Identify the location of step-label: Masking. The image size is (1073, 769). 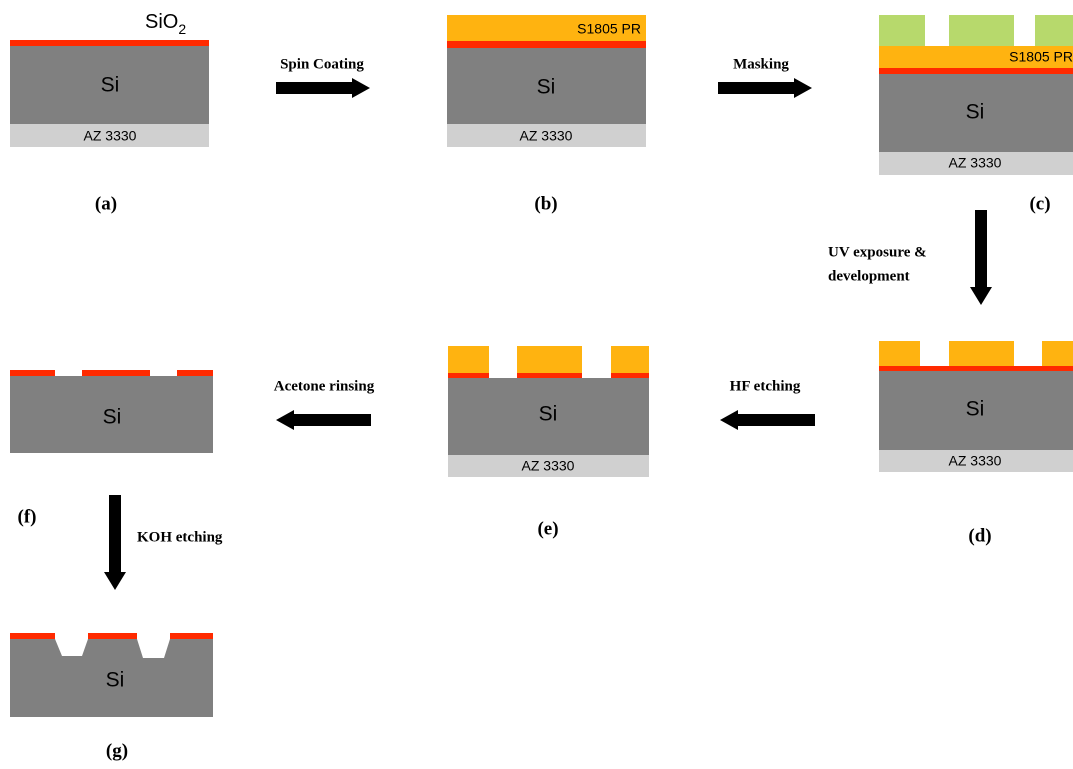
(761, 64).